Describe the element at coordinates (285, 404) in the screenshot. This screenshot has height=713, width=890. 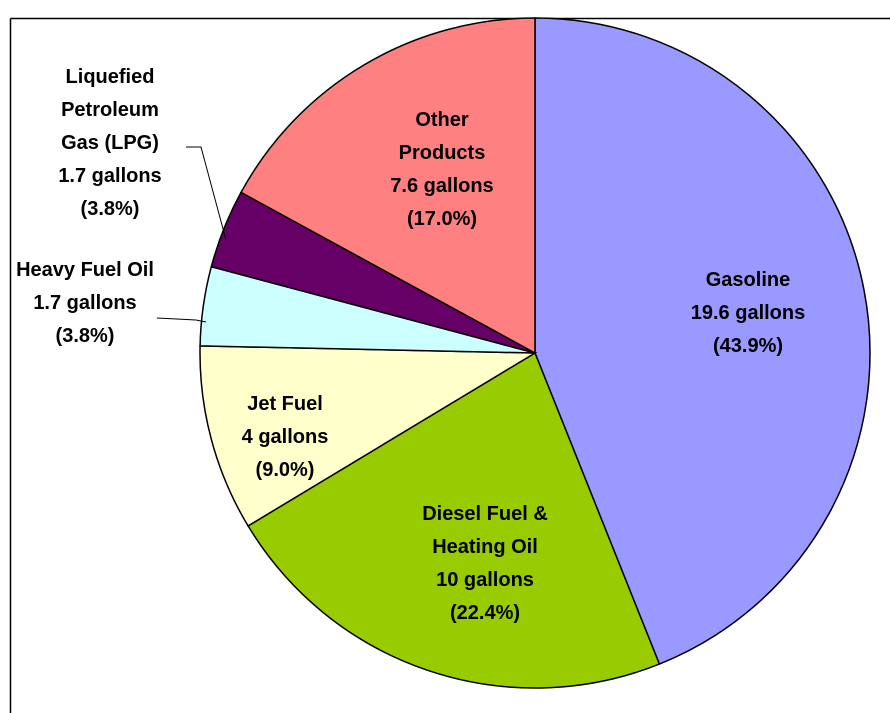
I see `category-name: Jet Fuel` at that location.